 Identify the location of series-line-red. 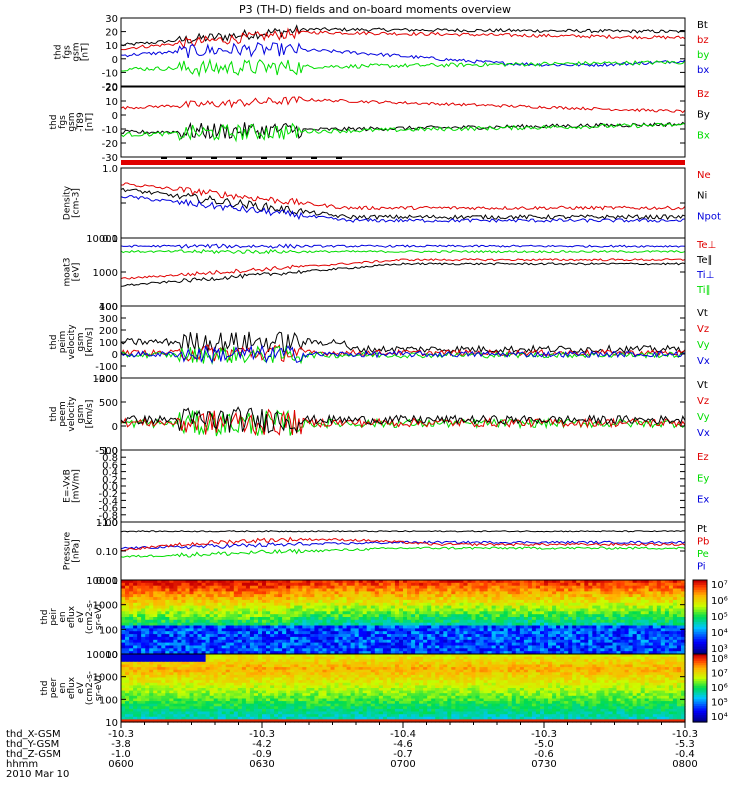
(403, 544).